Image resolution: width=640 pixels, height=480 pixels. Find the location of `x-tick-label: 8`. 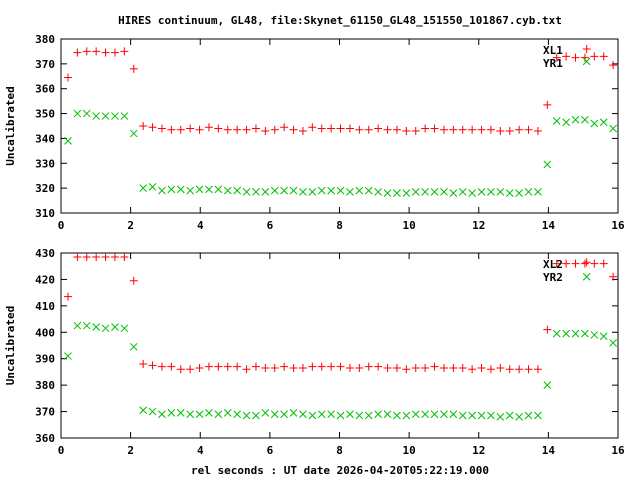

x-tick-label: 8 is located at coordinates (339, 450).